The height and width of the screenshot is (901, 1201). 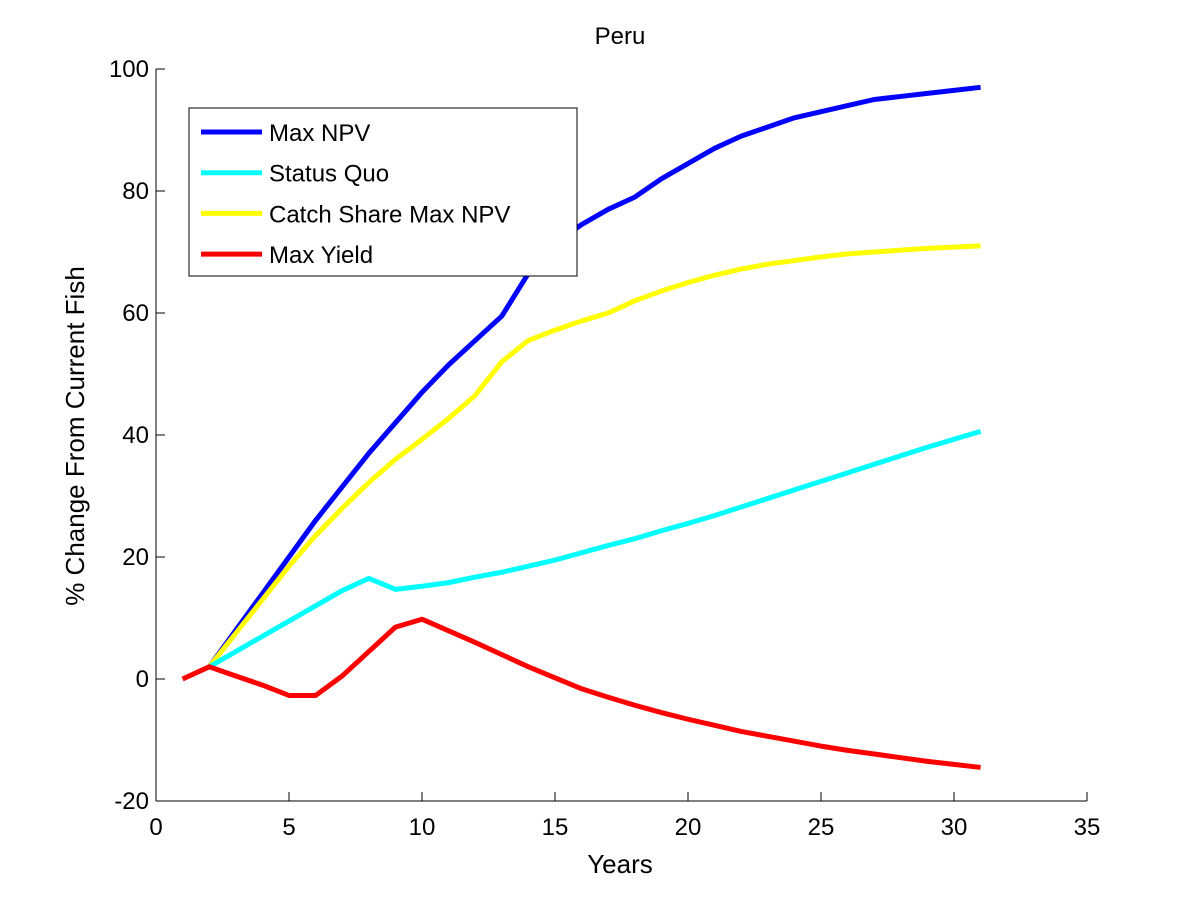 I want to click on x-tick-label: 15, so click(x=555, y=827).